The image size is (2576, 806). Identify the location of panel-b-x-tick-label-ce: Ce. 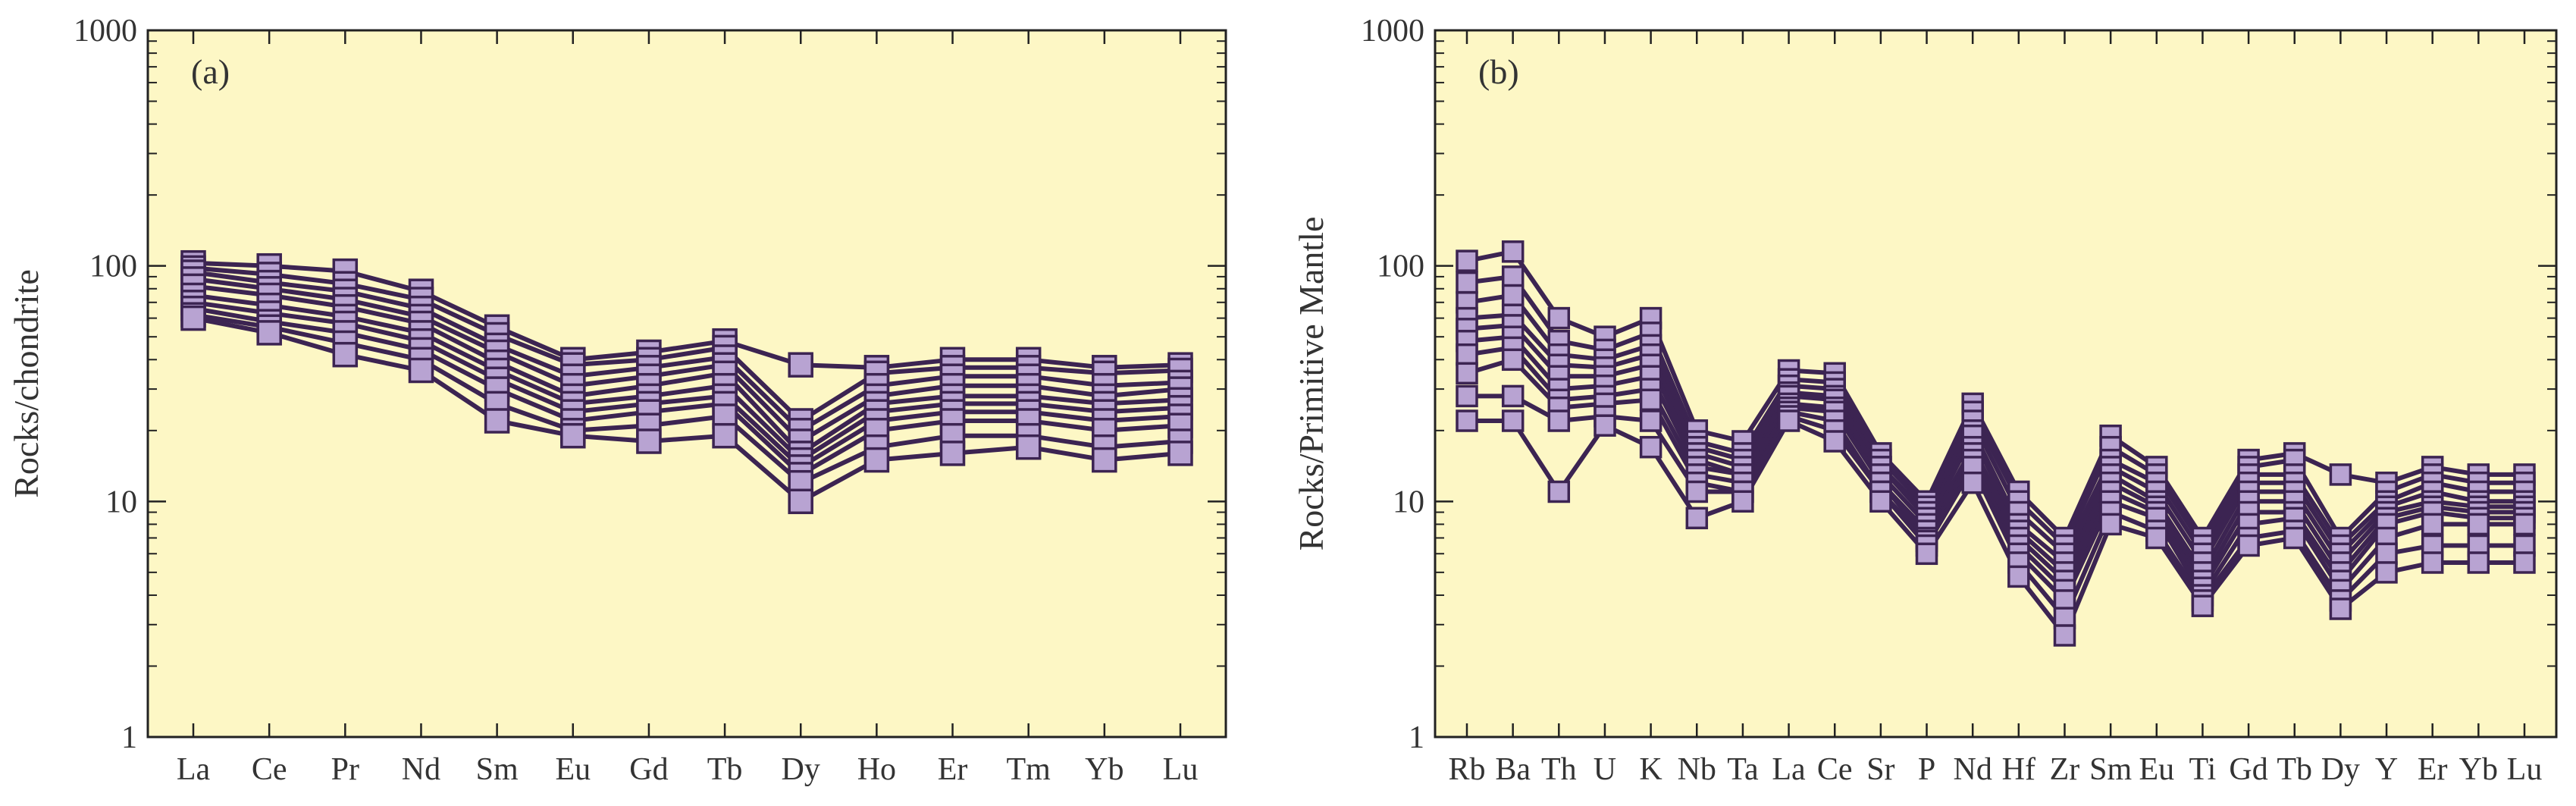
(1835, 769).